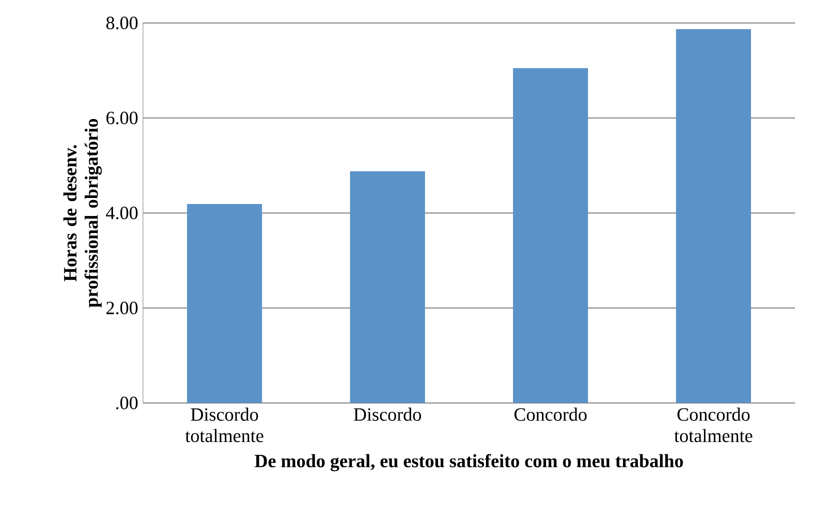 Image resolution: width=823 pixels, height=527 pixels. I want to click on y-tick-label: 4.00, so click(122, 213).